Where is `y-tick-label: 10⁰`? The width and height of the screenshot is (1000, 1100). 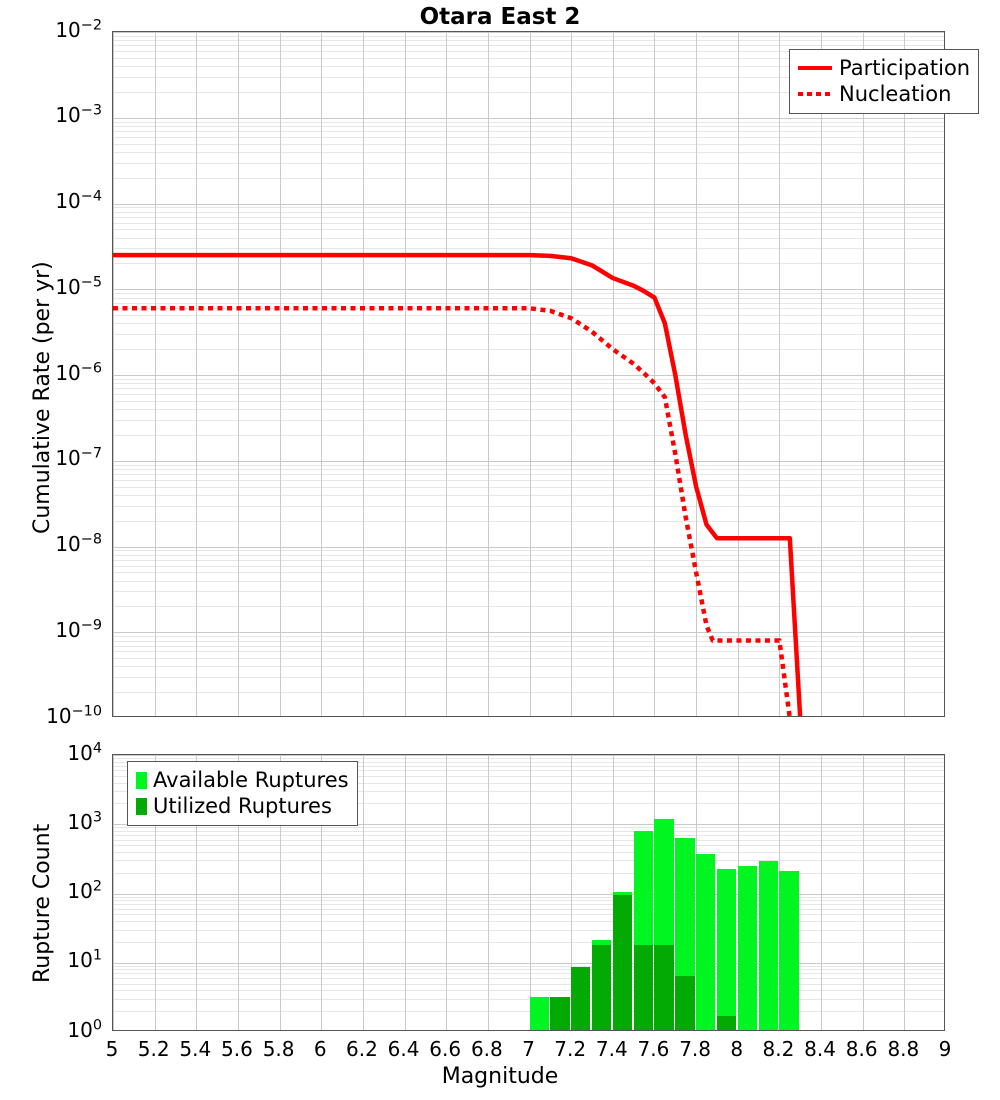
y-tick-label: 10⁰ is located at coordinates (84, 1029).